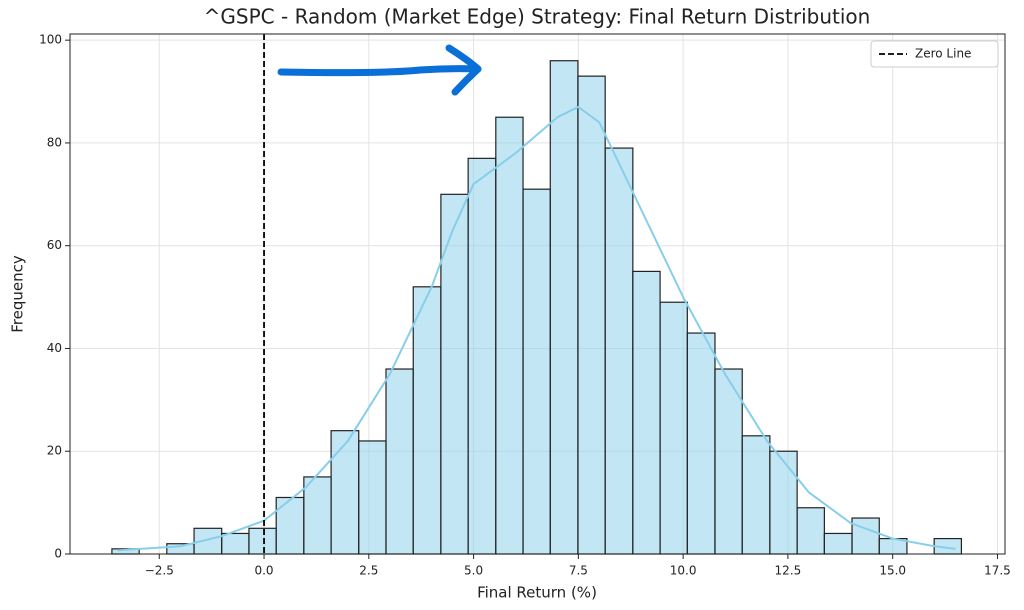 This screenshot has width=1024, height=610. Describe the element at coordinates (892, 571) in the screenshot. I see `x-tick-label: 15.0` at that location.